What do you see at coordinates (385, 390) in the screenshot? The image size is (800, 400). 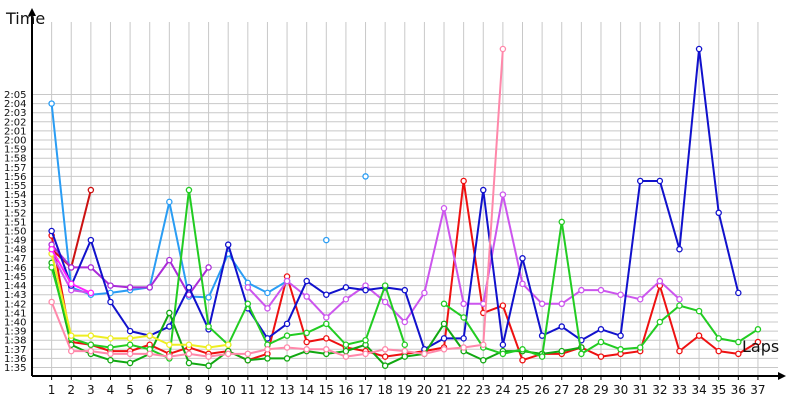 I see `x-tick-label: 18` at bounding box center [385, 390].